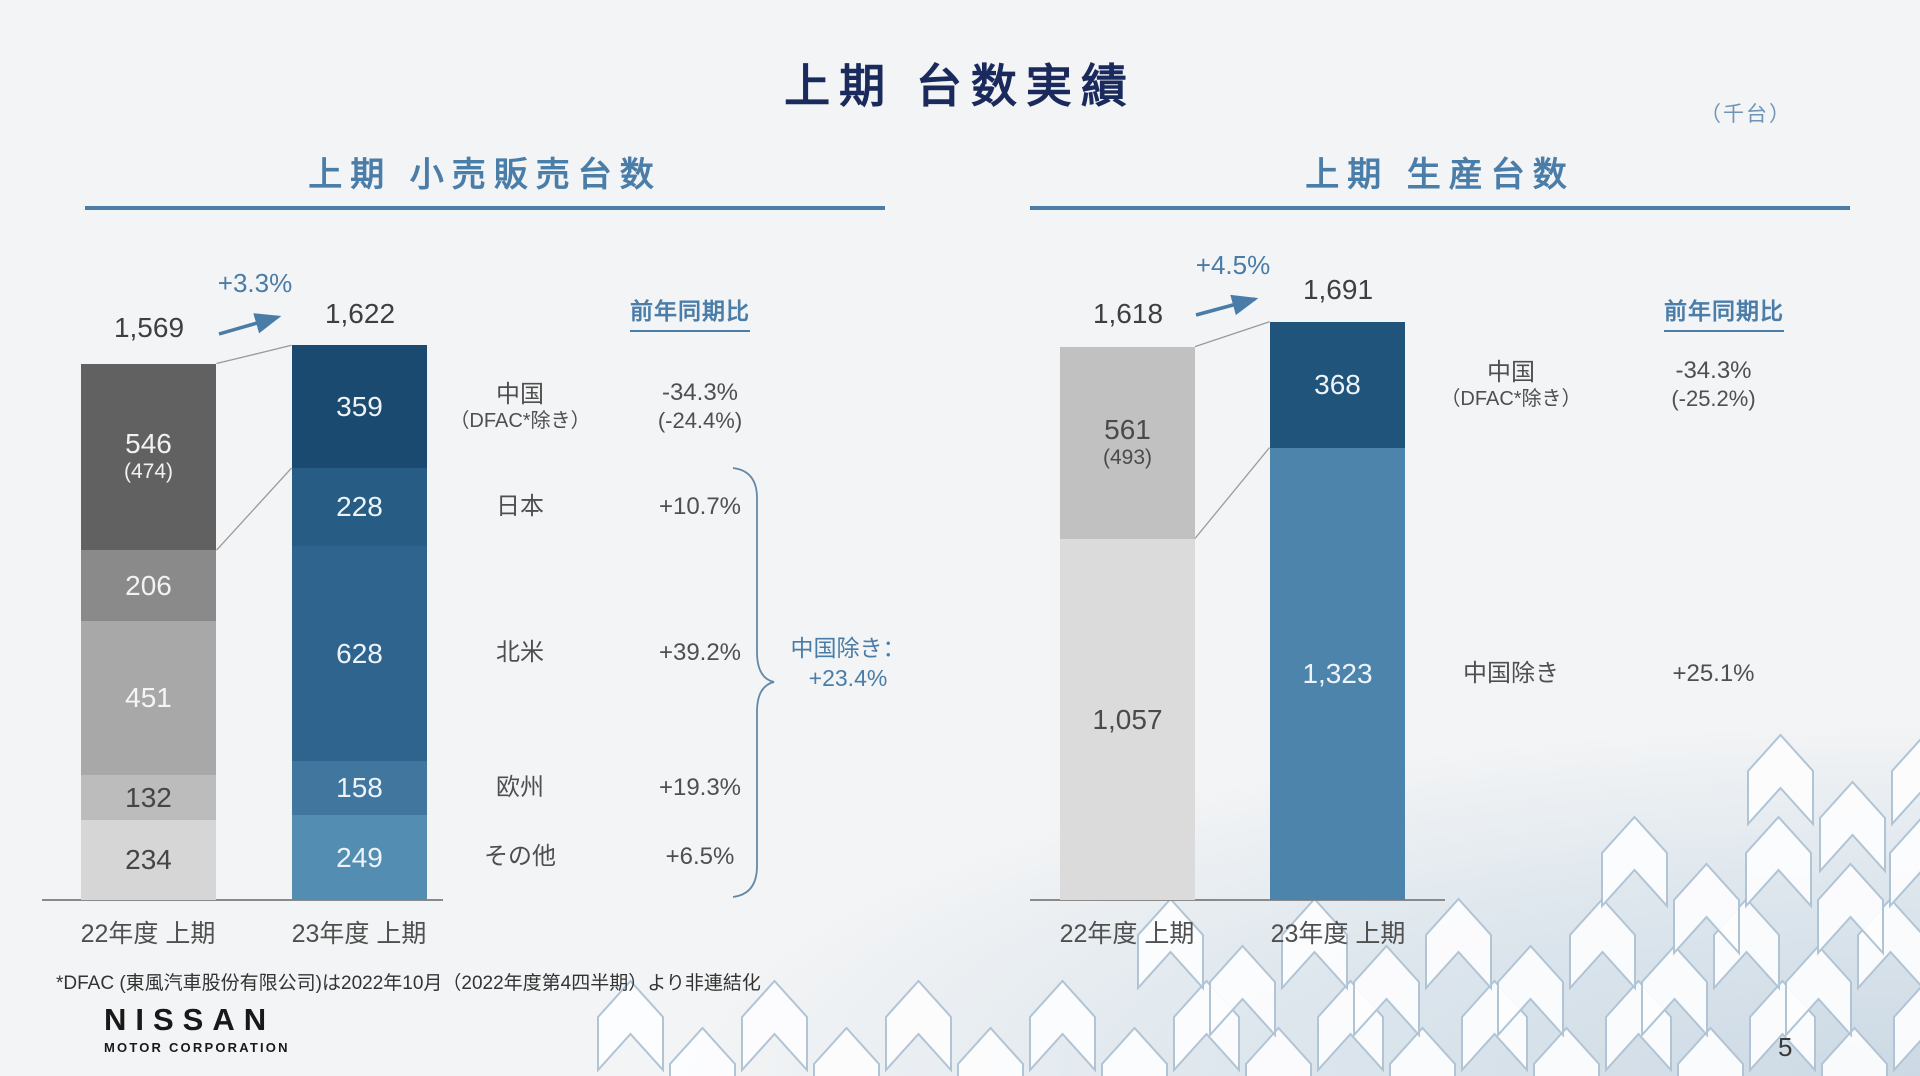 The width and height of the screenshot is (1920, 1076). Describe the element at coordinates (700, 787) in the screenshot. I see `yoy-value-cell: +19.3%` at that location.